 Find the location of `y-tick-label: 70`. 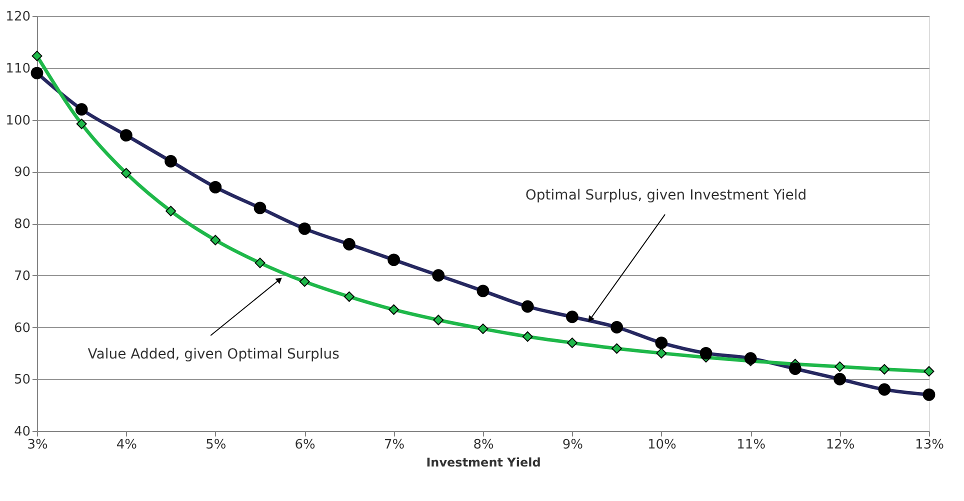

y-tick-label: 70 is located at coordinates (22, 276).